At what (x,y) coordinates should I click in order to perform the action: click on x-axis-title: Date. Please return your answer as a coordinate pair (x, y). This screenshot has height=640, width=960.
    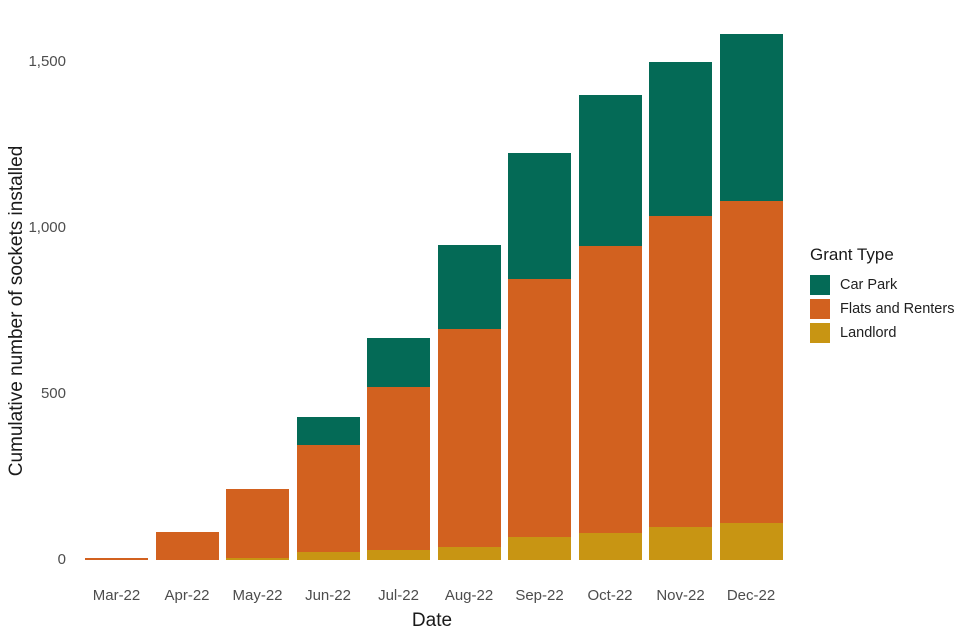
    Looking at the image, I should click on (432, 620).